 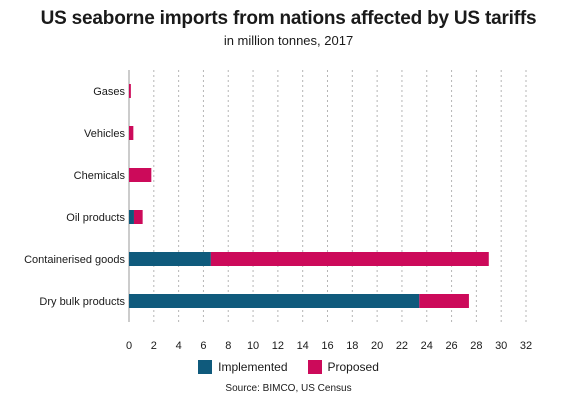 What do you see at coordinates (353, 367) in the screenshot?
I see `legend-label-proposed: Proposed` at bounding box center [353, 367].